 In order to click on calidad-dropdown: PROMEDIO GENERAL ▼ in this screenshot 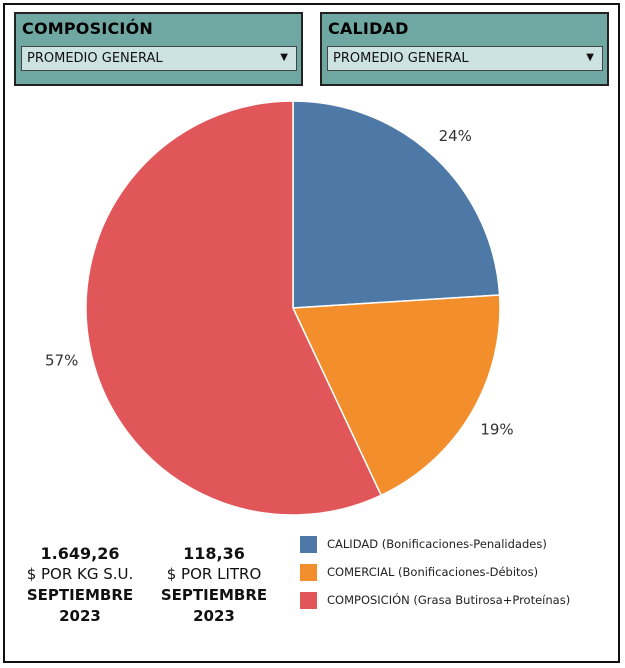, I will do `click(465, 58)`.